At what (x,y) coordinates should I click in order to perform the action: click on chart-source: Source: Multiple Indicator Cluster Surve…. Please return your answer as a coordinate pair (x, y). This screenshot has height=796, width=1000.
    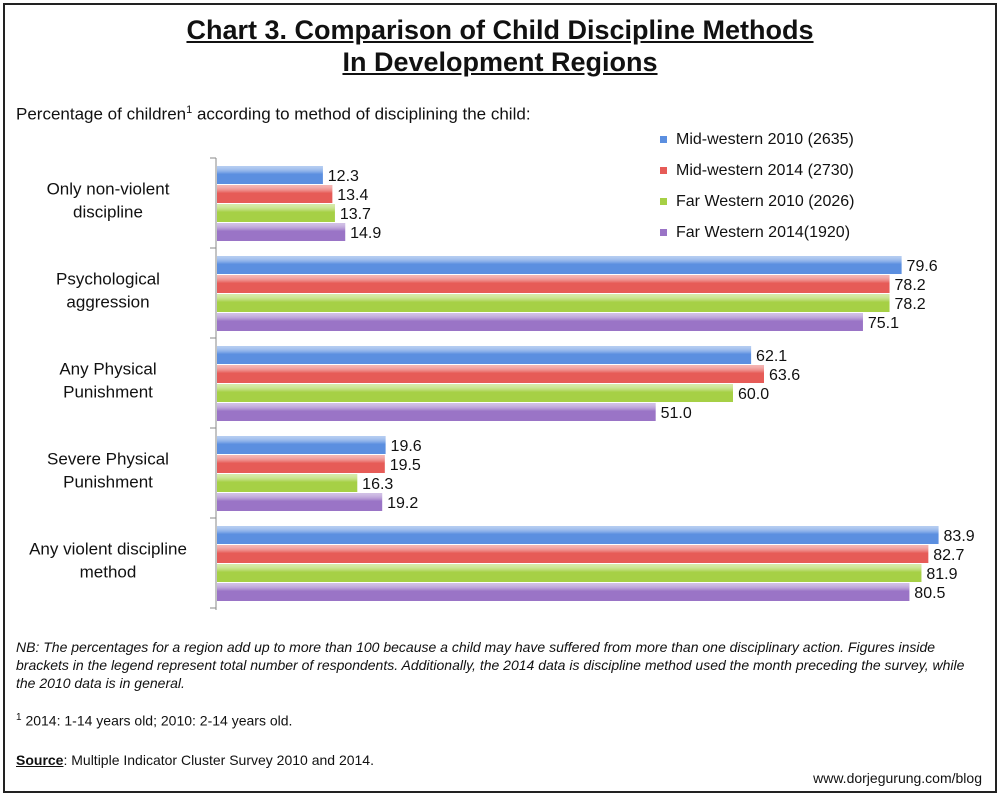
    Looking at the image, I should click on (195, 760).